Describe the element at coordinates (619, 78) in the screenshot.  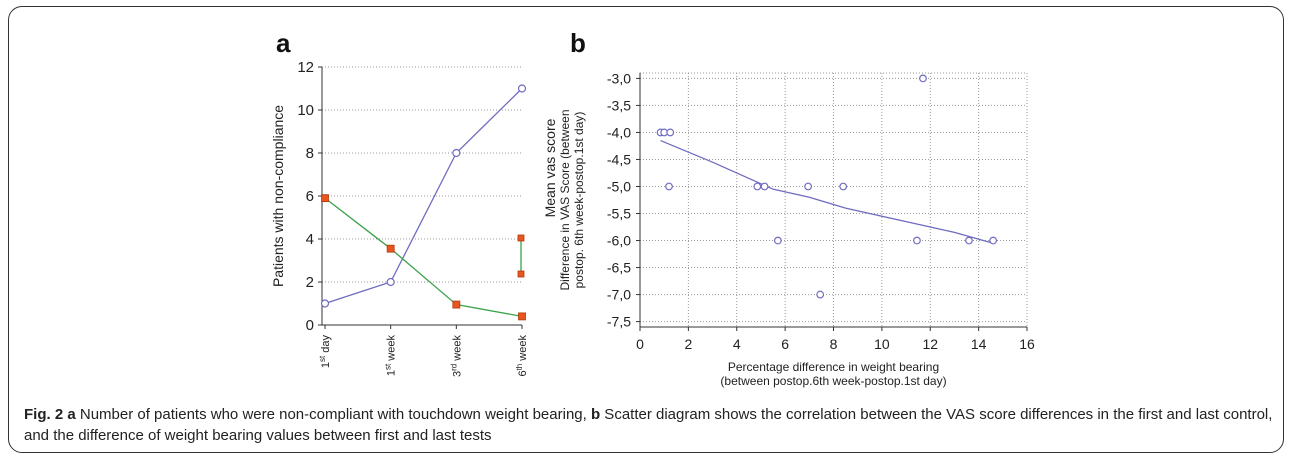
I see `y-tick-label: -3,0` at that location.